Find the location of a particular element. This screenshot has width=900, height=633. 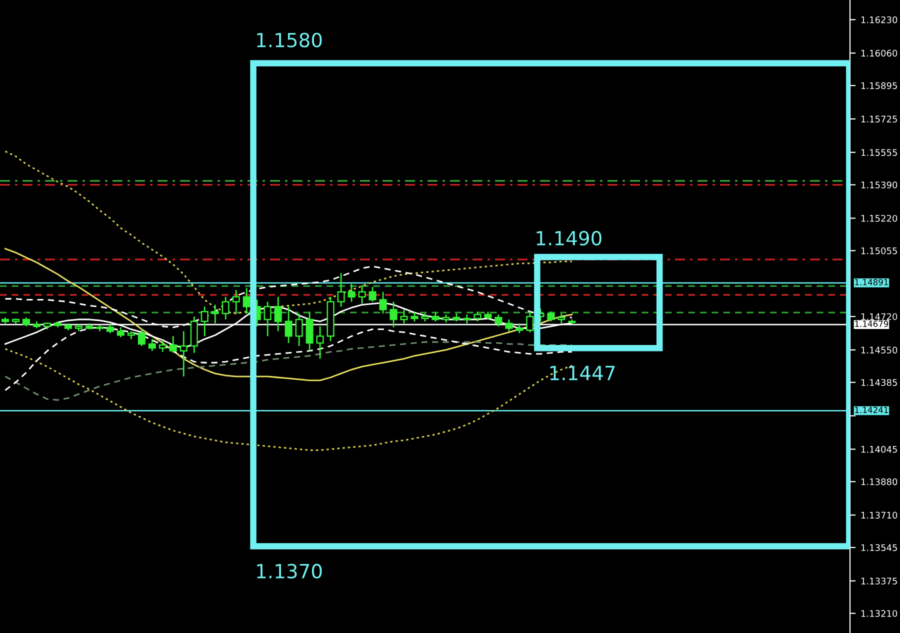

y-tick-label: 1.15390 is located at coordinates (879, 185).